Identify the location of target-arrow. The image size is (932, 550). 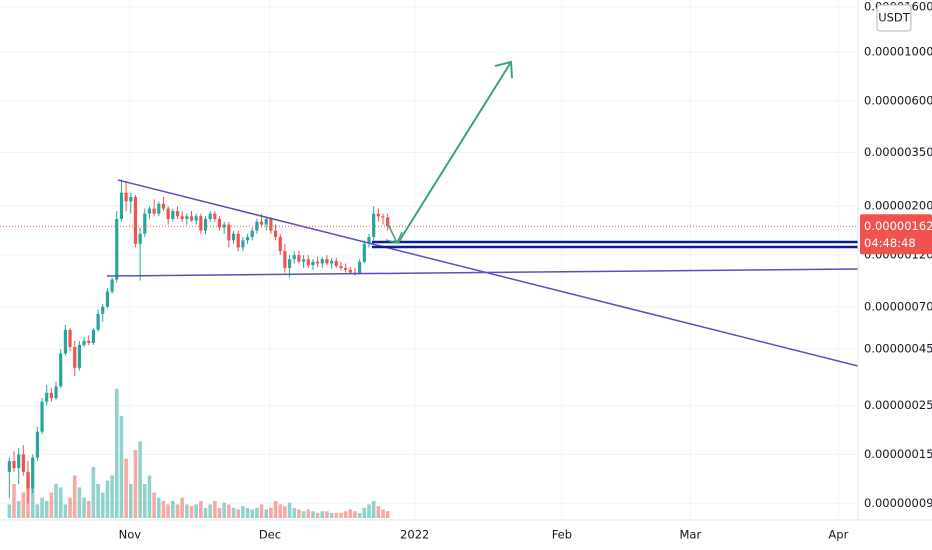
(454, 152).